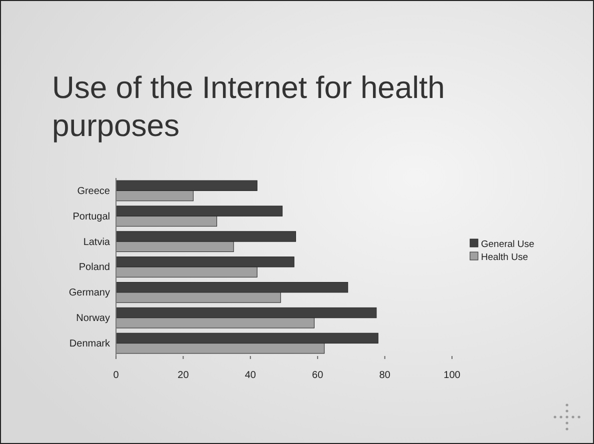 The width and height of the screenshot is (594, 444). Describe the element at coordinates (452, 376) in the screenshot. I see `x-tick-label: 100` at that location.